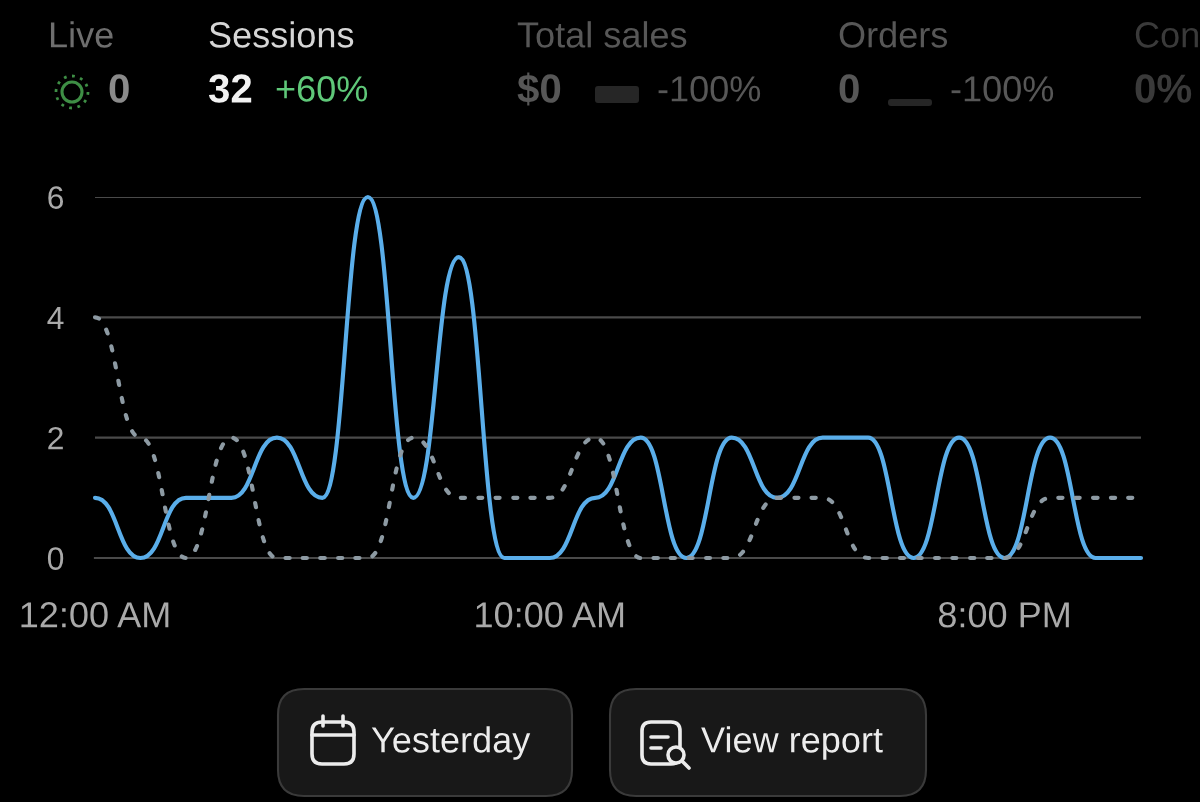 The width and height of the screenshot is (1200, 802). What do you see at coordinates (55, 317) in the screenshot?
I see `y-tick-label: 4` at bounding box center [55, 317].